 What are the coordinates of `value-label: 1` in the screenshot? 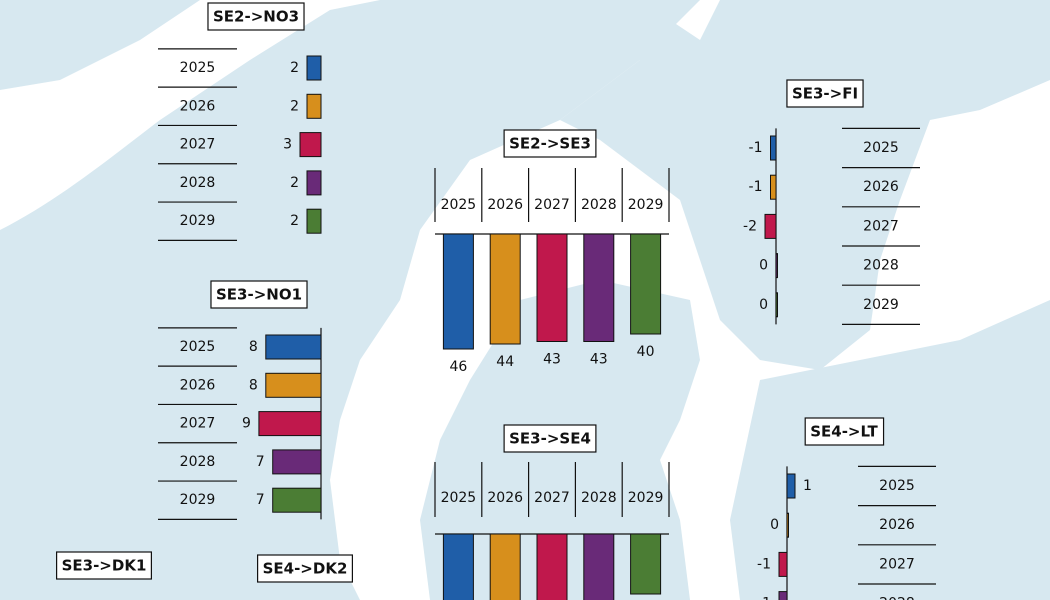 It's located at (807, 486).